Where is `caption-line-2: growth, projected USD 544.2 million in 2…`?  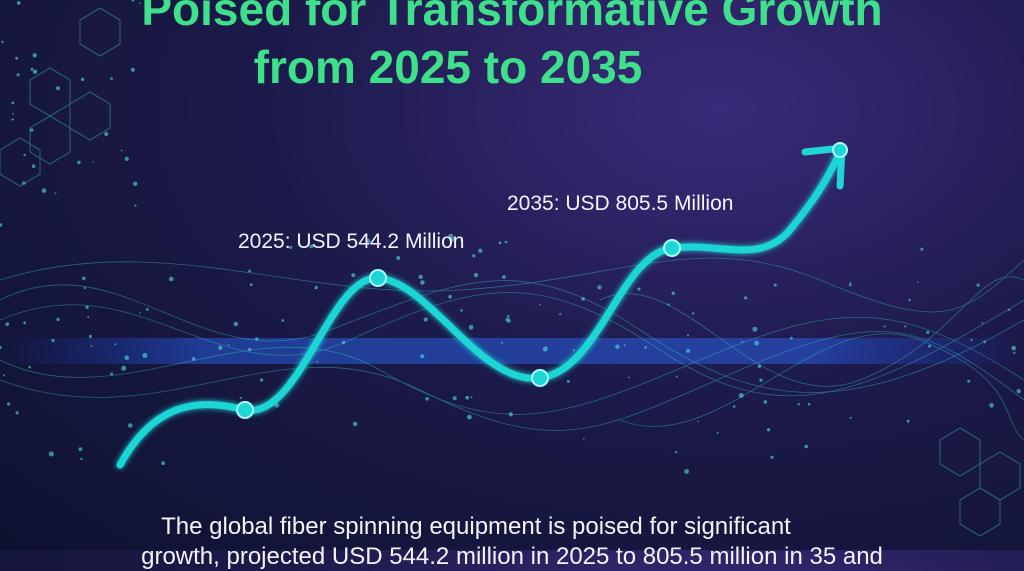 caption-line-2: growth, projected USD 544.2 million in 2… is located at coordinates (512, 556).